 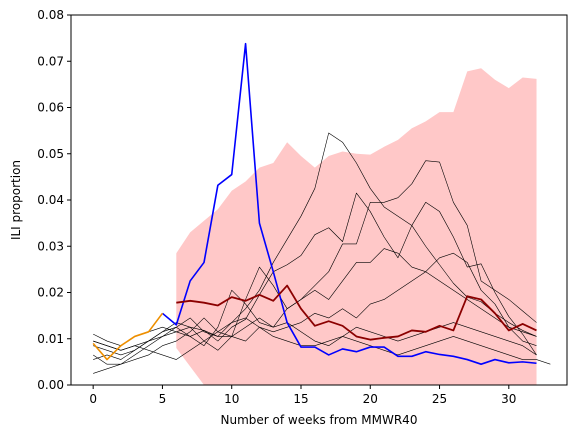 I want to click on x-tick-label: 10, so click(x=231, y=399).